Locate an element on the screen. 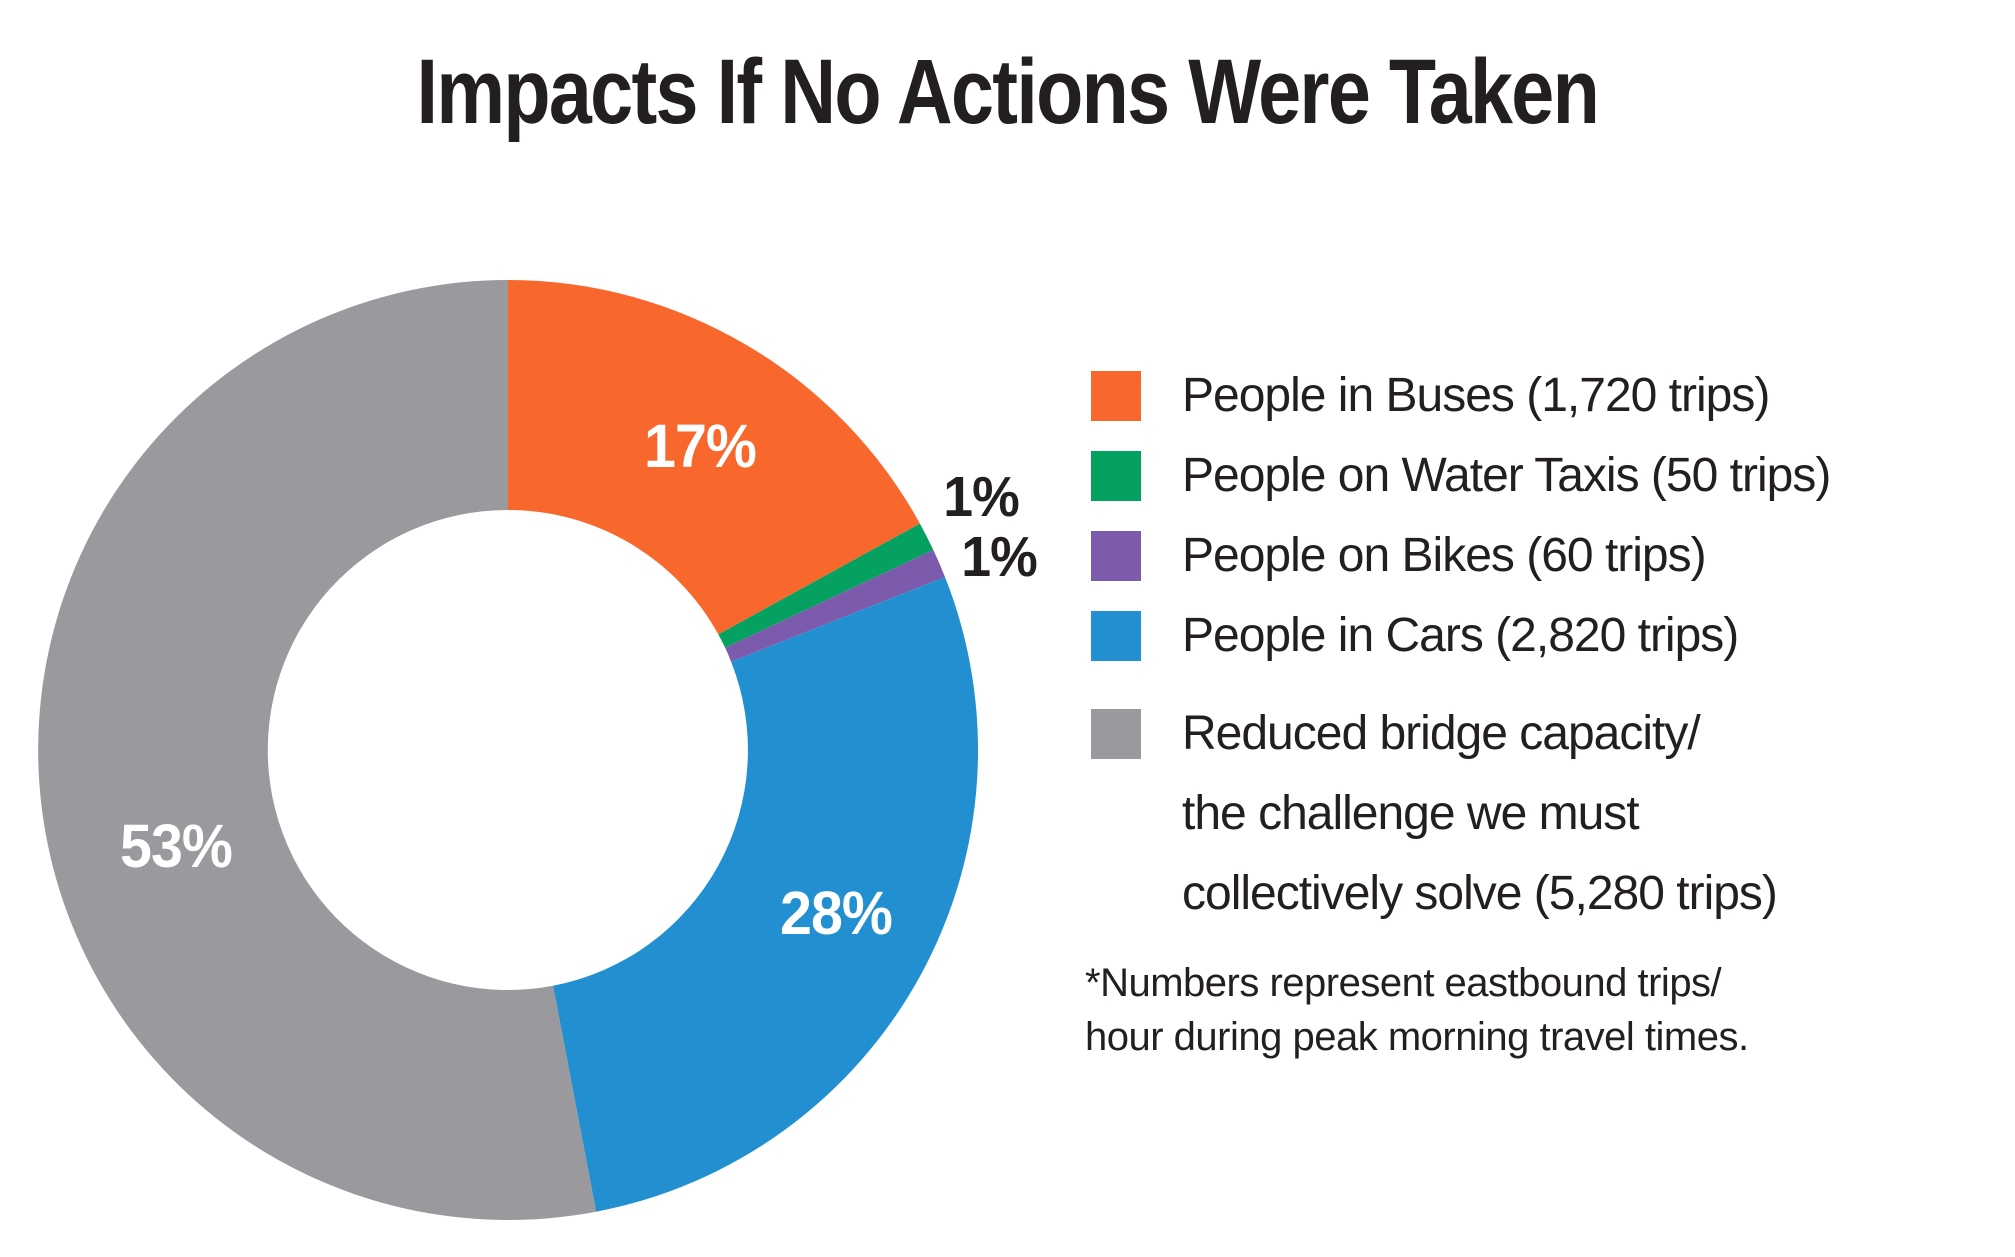 Image resolution: width=2015 pixels, height=1257 pixels. pct-label-bridge: 53% is located at coordinates (176, 846).